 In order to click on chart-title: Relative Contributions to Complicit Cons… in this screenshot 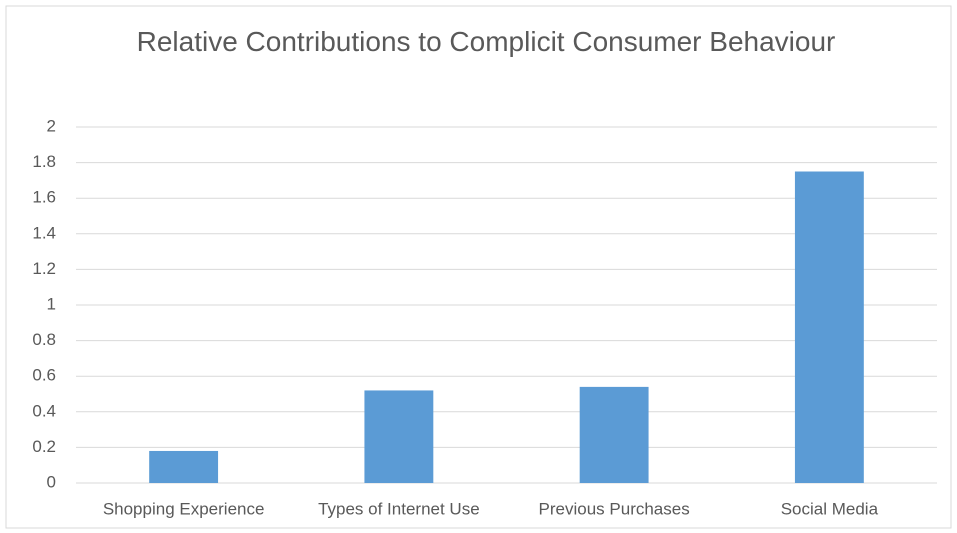, I will do `click(486, 41)`.